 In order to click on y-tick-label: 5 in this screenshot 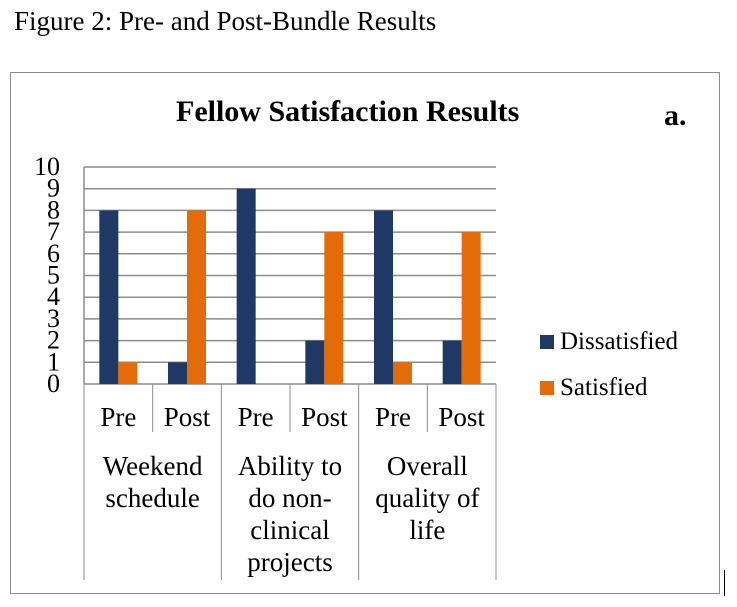, I will do `click(53, 275)`.